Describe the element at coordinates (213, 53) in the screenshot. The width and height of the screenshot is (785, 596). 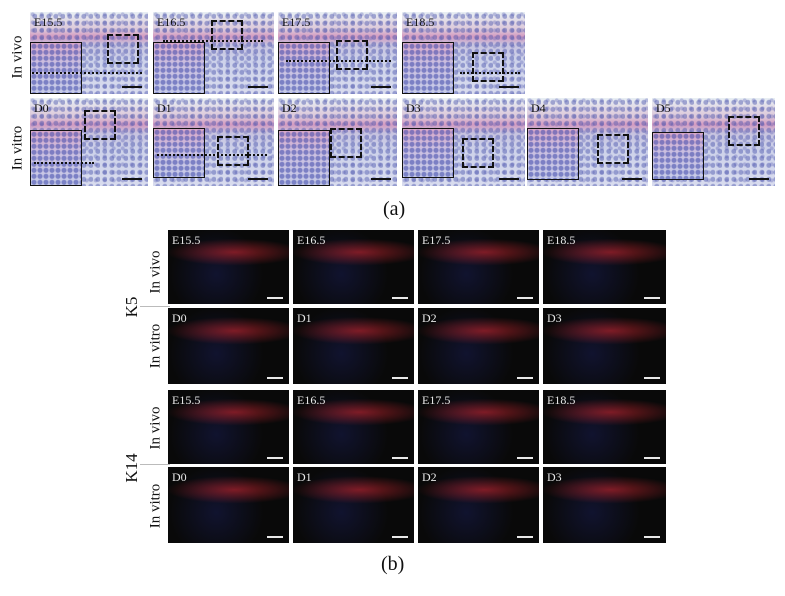
I see `he-tile: E16.5` at that location.